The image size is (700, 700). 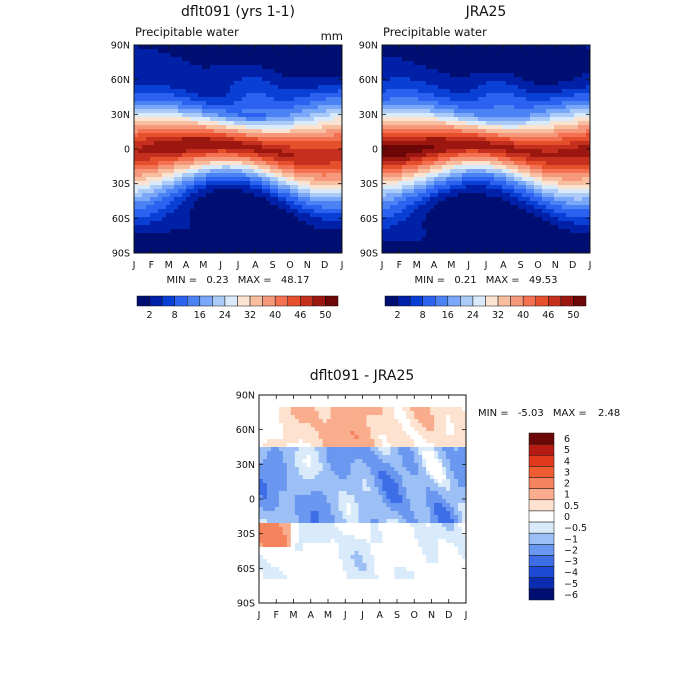 I want to click on panel-model-units: mm, so click(x=332, y=36).